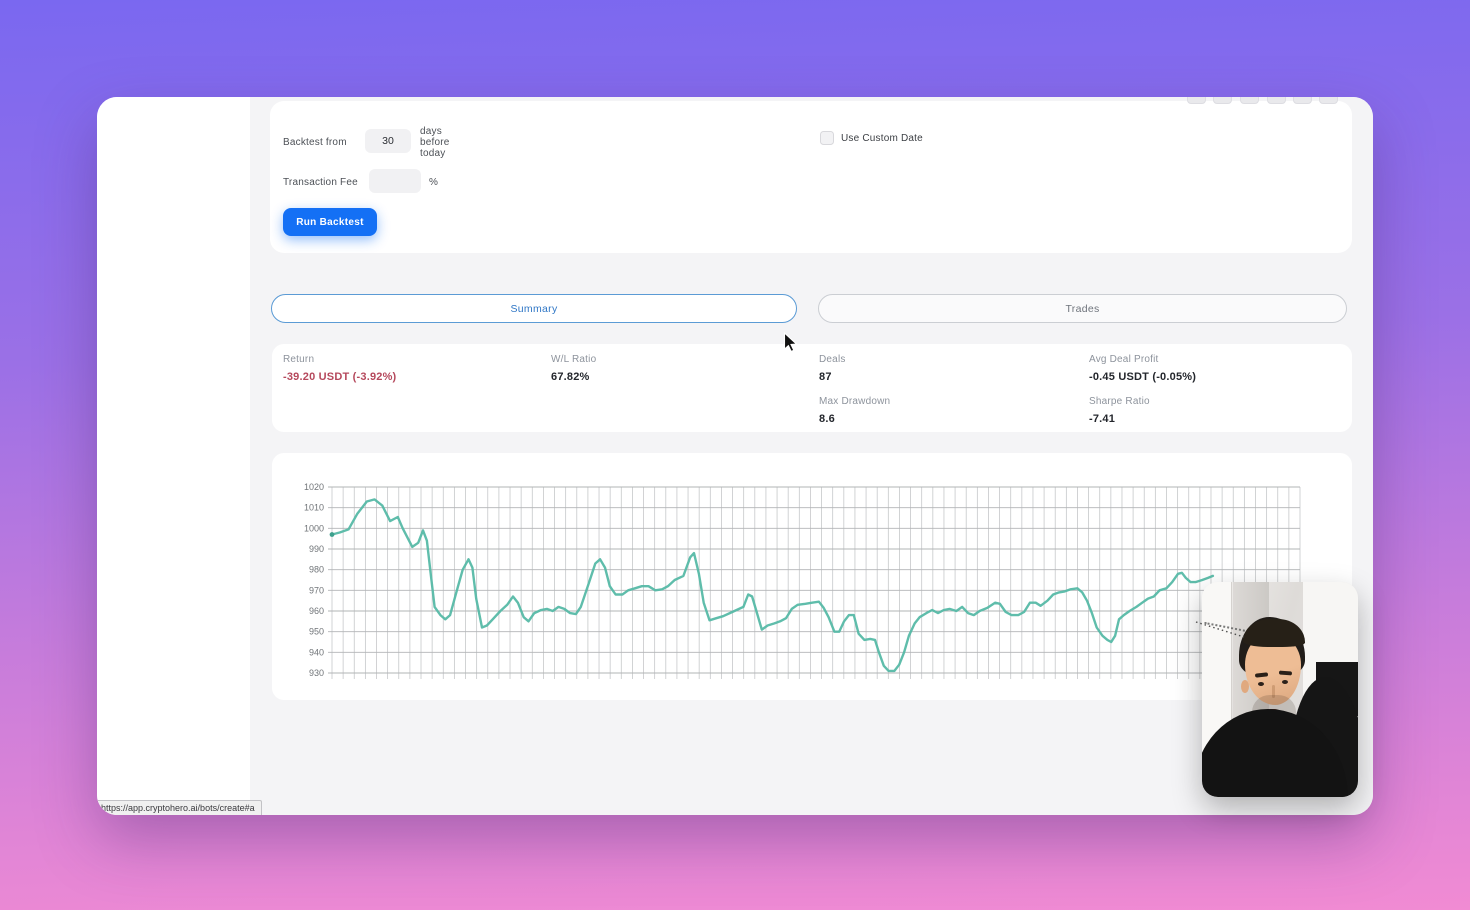  I want to click on person-eye-right, so click(1285, 682).